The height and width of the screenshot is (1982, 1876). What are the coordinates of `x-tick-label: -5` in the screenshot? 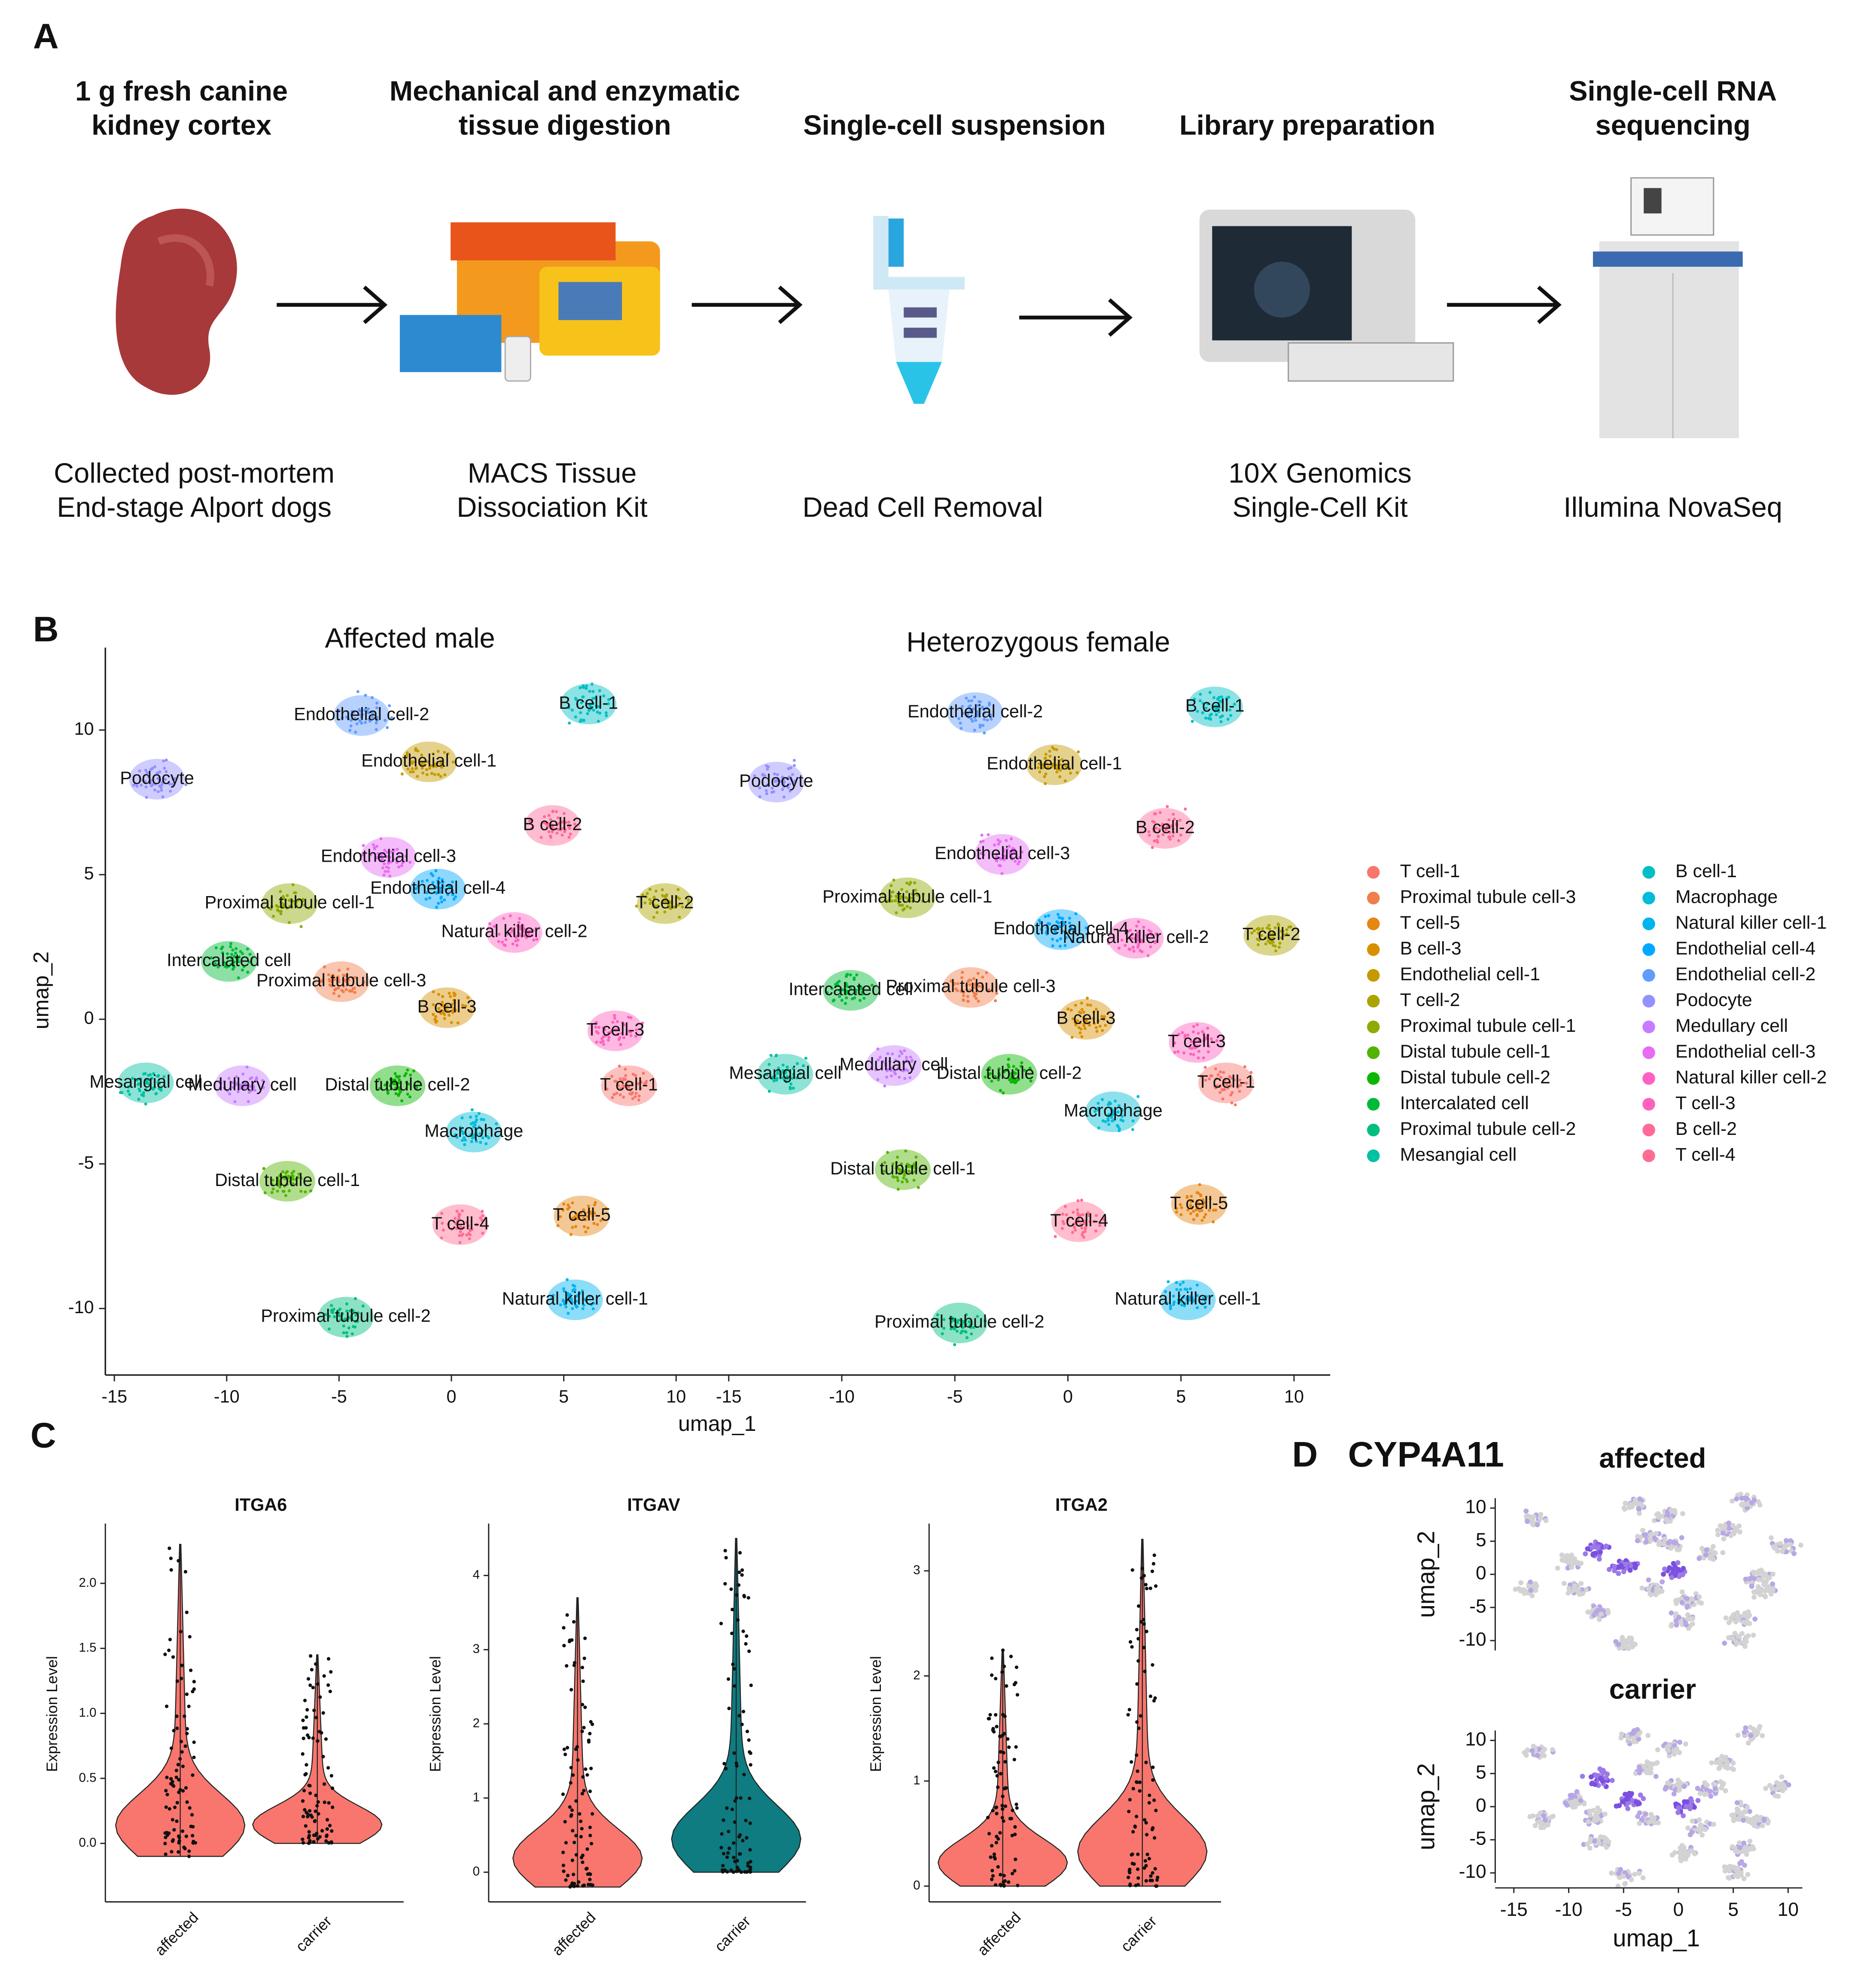 It's located at (955, 1397).